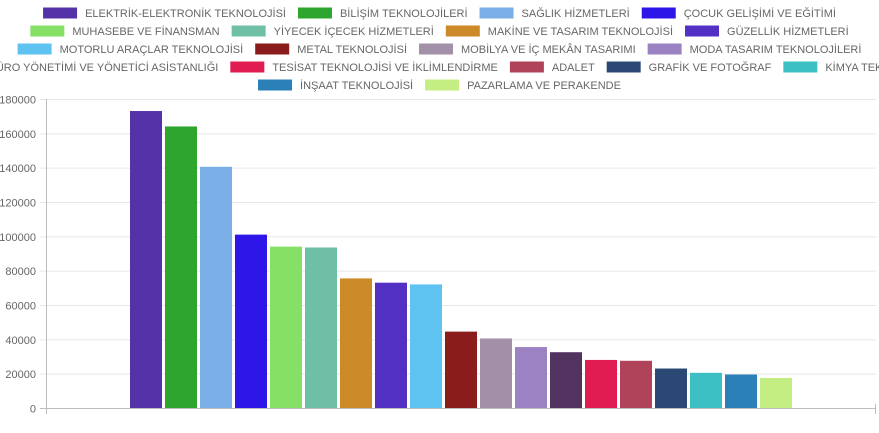 The width and height of the screenshot is (879, 433). What do you see at coordinates (576, 13) in the screenshot?
I see `legend-label: SAĞLIK HİZMETLERİ` at bounding box center [576, 13].